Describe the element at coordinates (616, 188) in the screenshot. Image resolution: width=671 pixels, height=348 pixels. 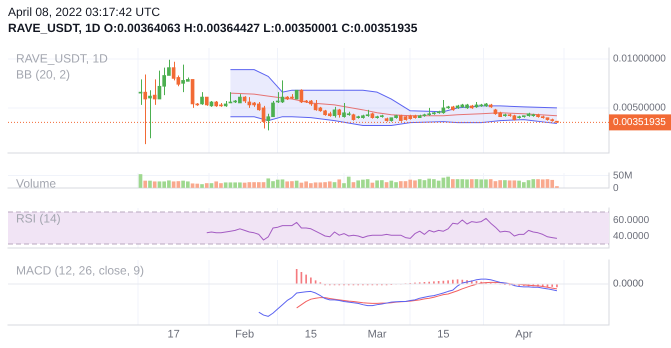
I see `y-tick-label: 0` at that location.